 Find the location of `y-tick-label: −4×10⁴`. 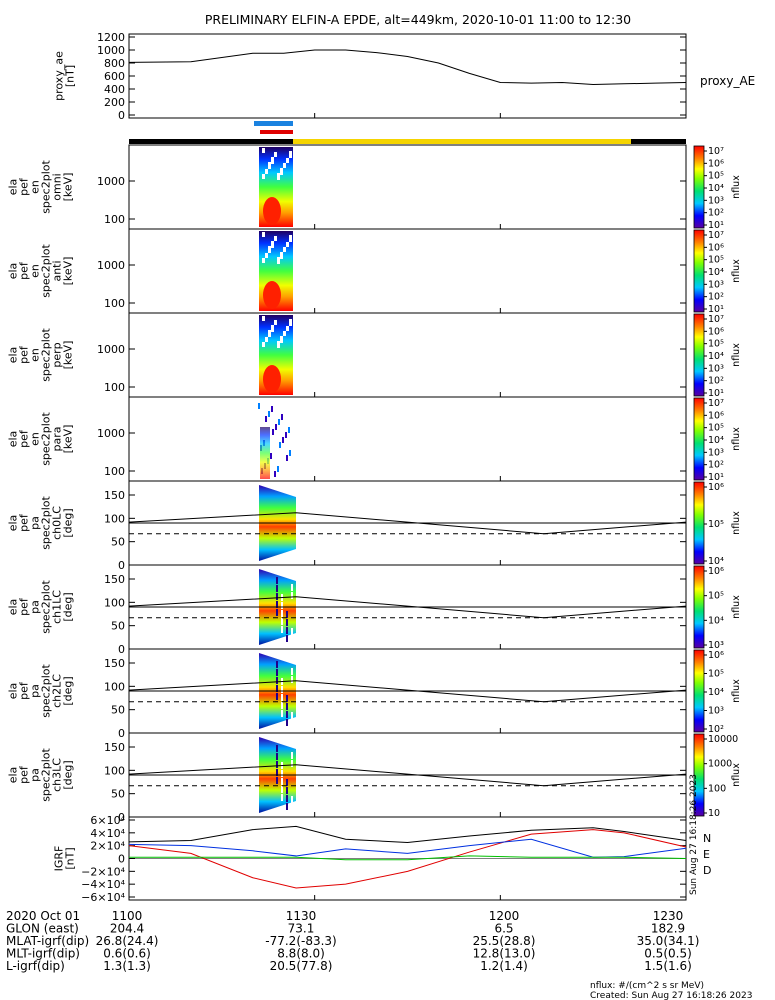

y-tick-label: −4×10⁴ is located at coordinates (103, 884).